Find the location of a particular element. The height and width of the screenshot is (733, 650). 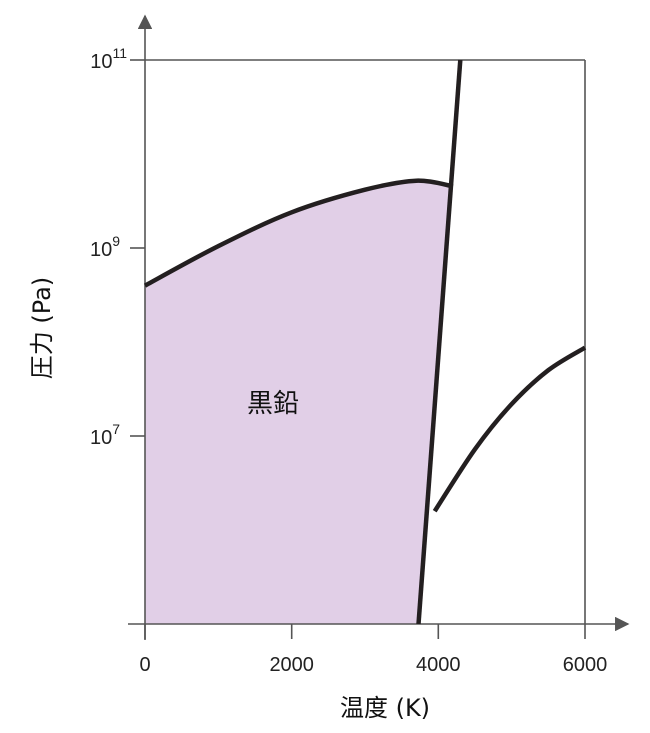

y-tick-label-11: 10¹¹ is located at coordinates (108, 59).